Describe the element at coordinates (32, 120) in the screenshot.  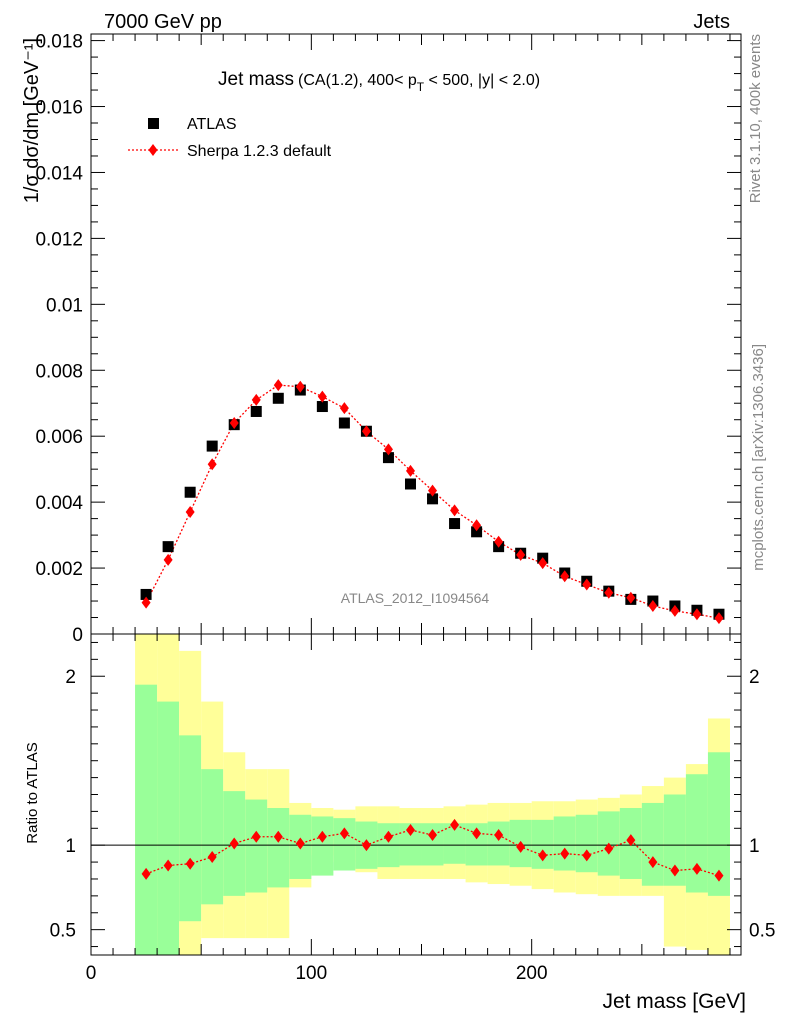
I see `y-axis-label-main: 1/σ dσ/dm [GeV⁻¹]` at that location.